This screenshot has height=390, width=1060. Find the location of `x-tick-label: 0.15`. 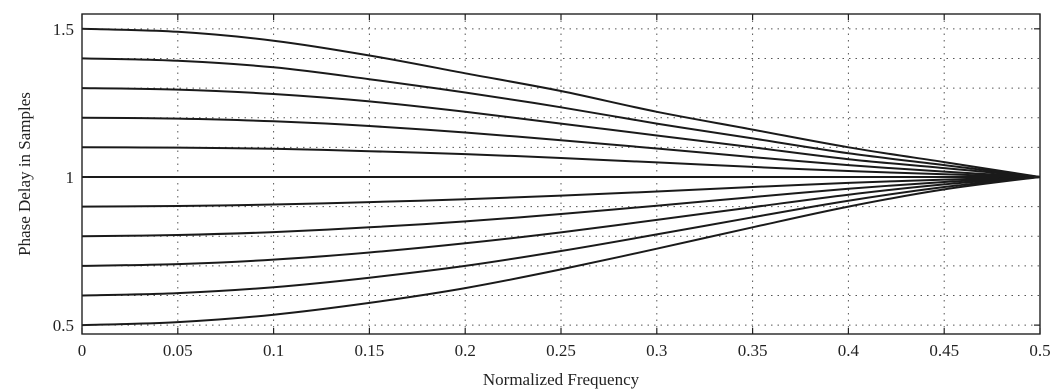

x-tick-label: 0.15 is located at coordinates (370, 350).